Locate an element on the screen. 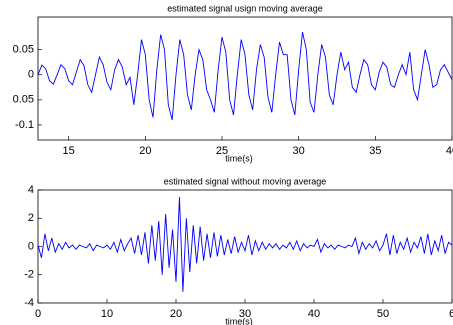  y-tick-label: -0.1 is located at coordinates (24, 125).